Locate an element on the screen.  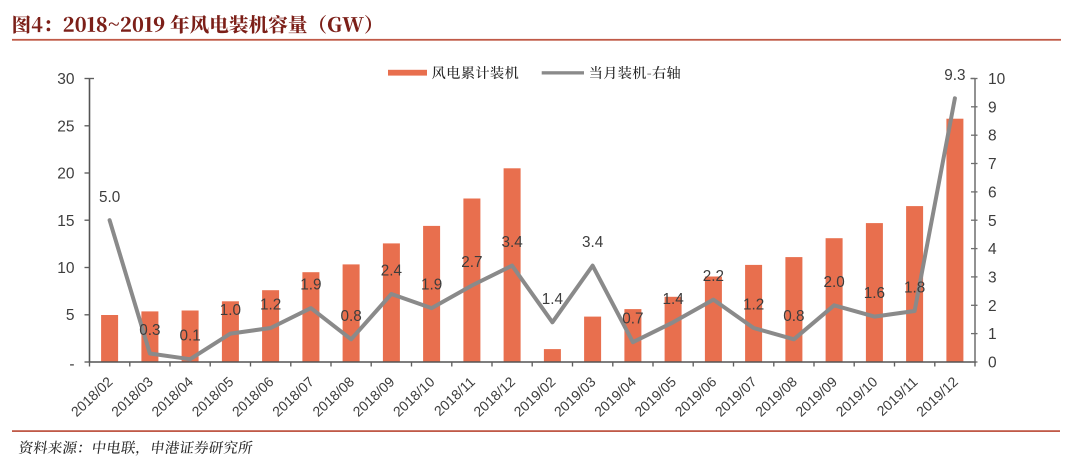
svg-text: 2.2 is located at coordinates (713, 276).